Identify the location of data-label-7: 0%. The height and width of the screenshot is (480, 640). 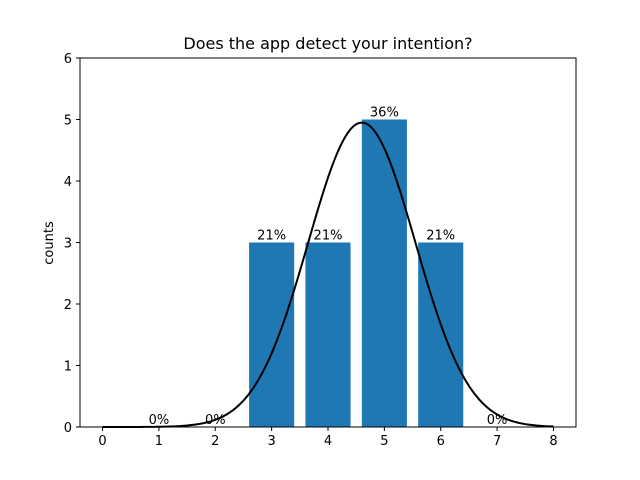
(497, 420).